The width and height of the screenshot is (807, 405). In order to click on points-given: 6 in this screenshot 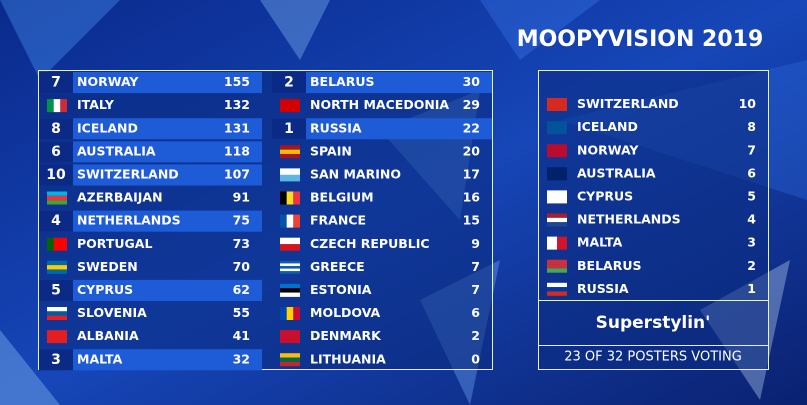, I will do `click(751, 172)`.